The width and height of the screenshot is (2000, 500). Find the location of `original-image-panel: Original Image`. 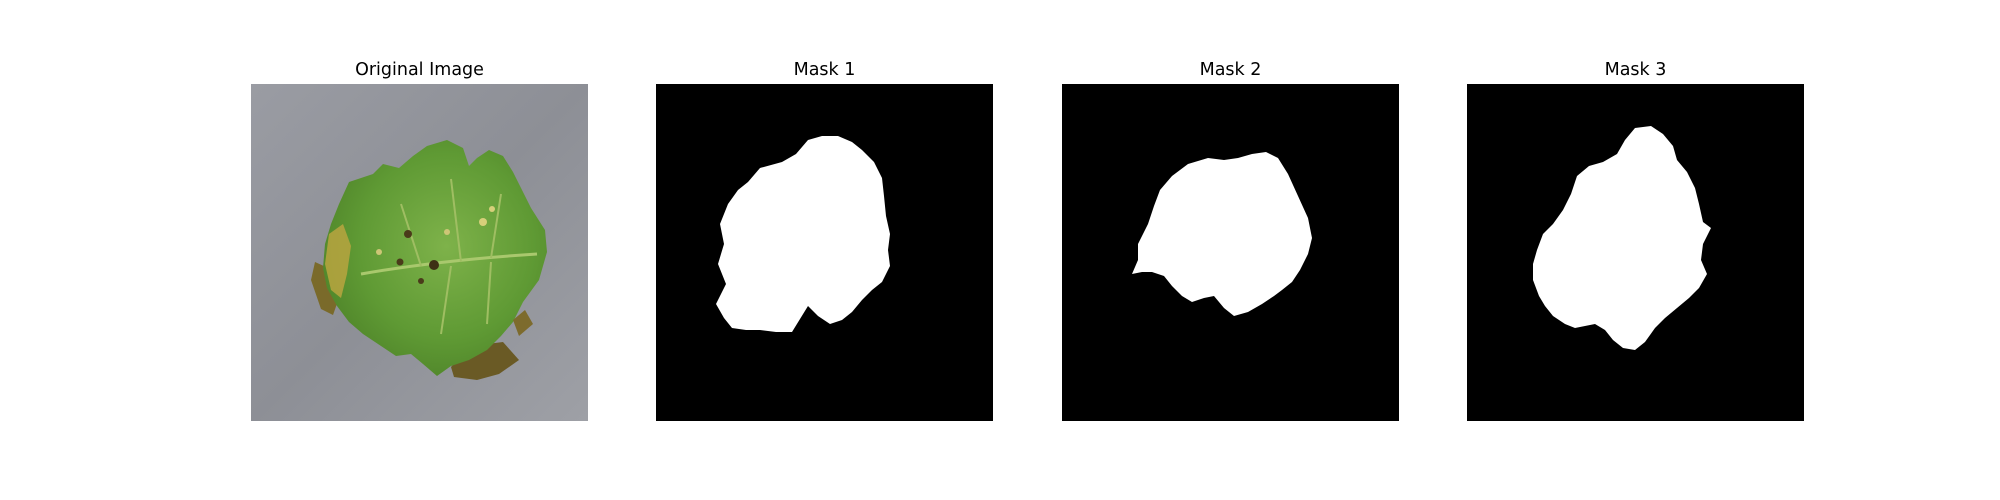

original-image-panel: Original Image is located at coordinates (419, 238).